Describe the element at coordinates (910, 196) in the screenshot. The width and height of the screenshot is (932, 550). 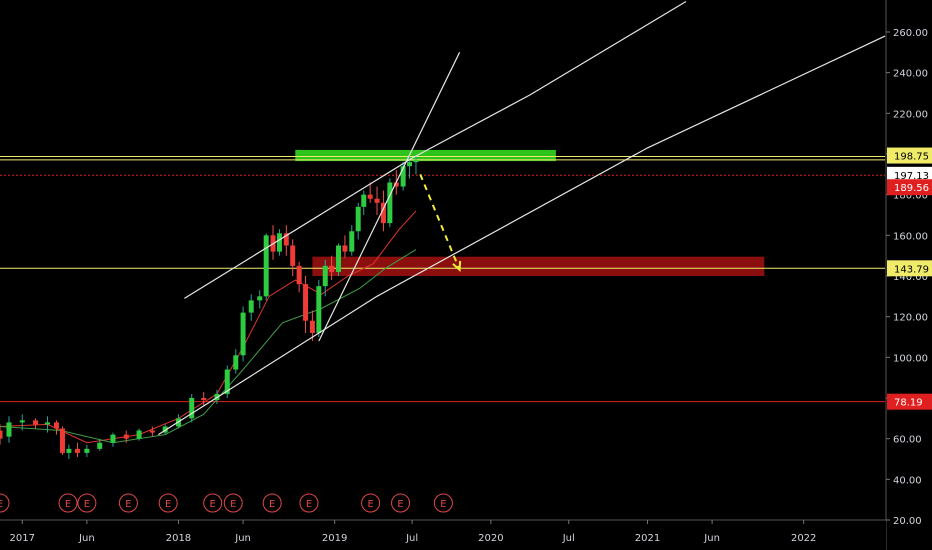
I see `price-tick-label: 180.00` at that location.